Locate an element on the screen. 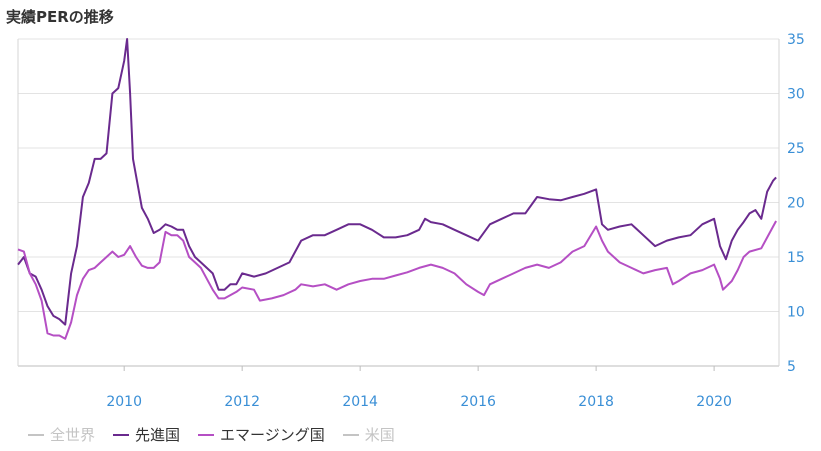  x-tick-label: 2018 is located at coordinates (596, 402).